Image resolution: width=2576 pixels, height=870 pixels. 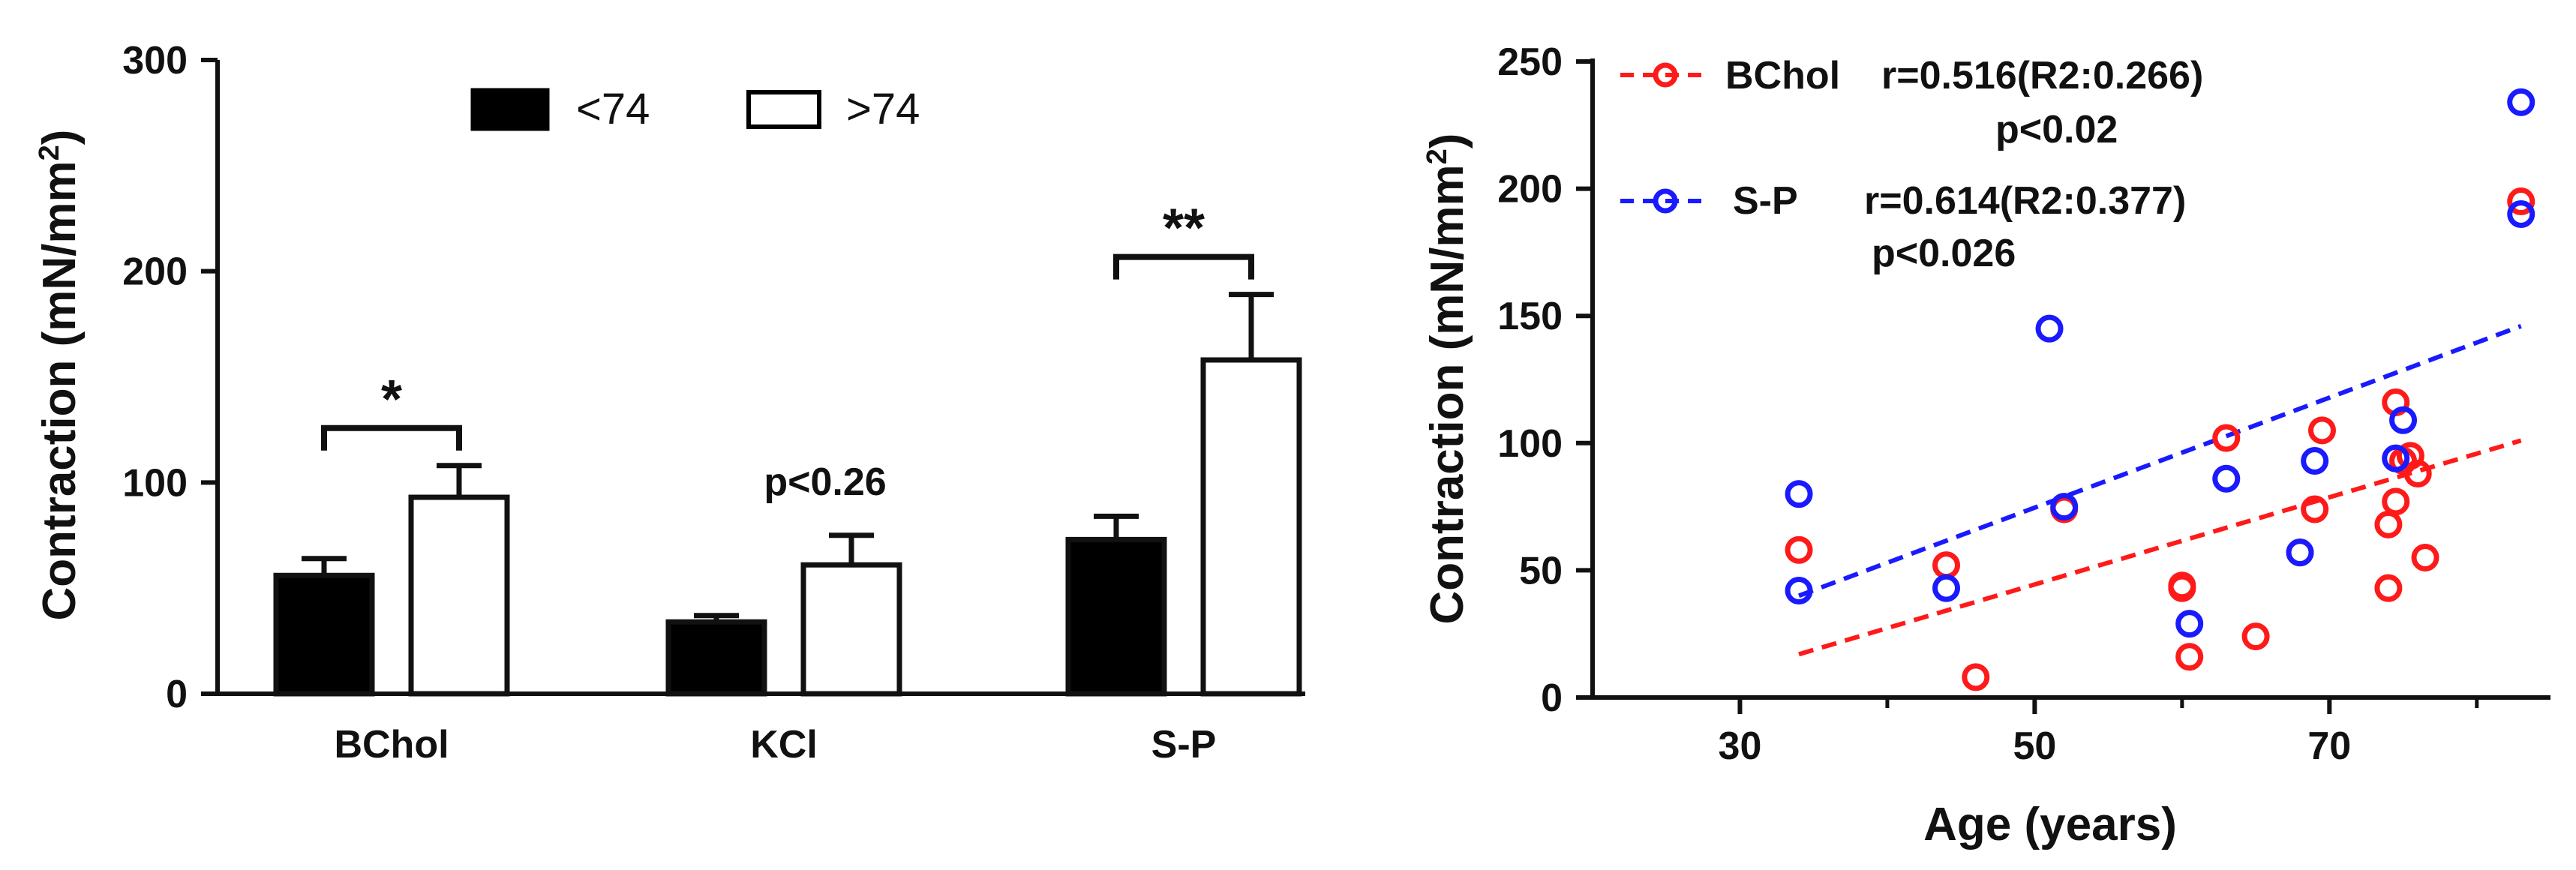 I want to click on legend-marker-bchol, so click(x=1665, y=75).